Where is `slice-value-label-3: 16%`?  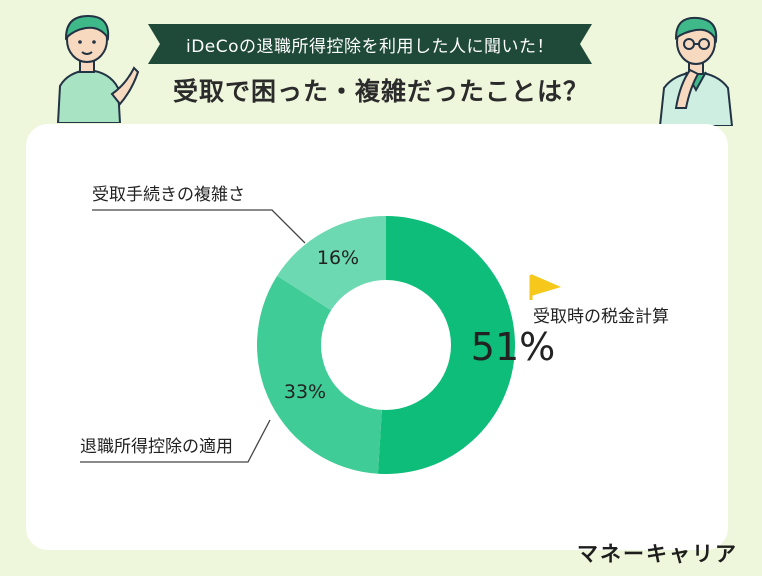
slice-value-label-3: 16% is located at coordinates (338, 258).